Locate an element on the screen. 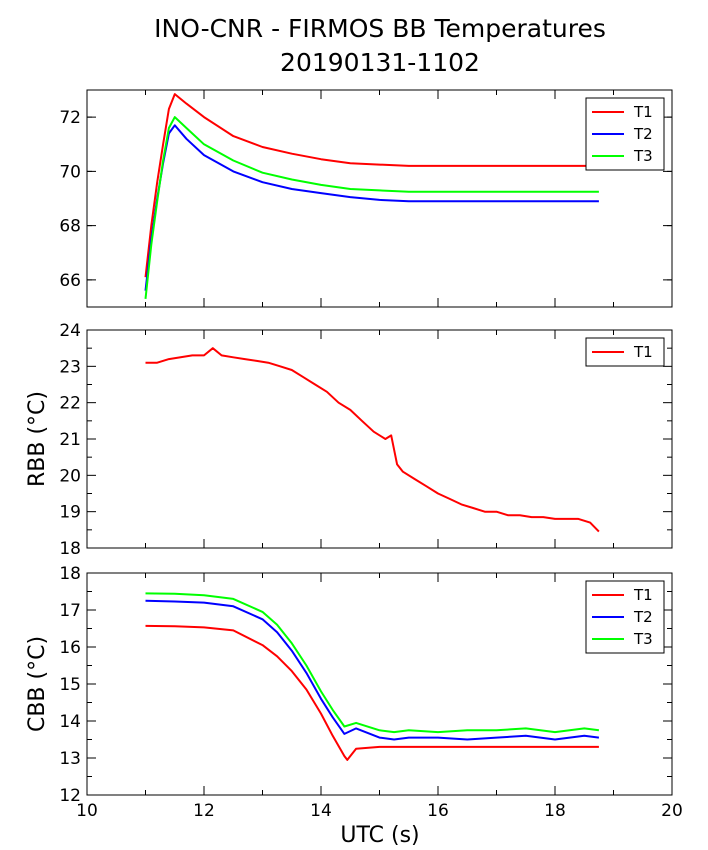 The image size is (708, 850). x-tick-label: 14 is located at coordinates (321, 811).